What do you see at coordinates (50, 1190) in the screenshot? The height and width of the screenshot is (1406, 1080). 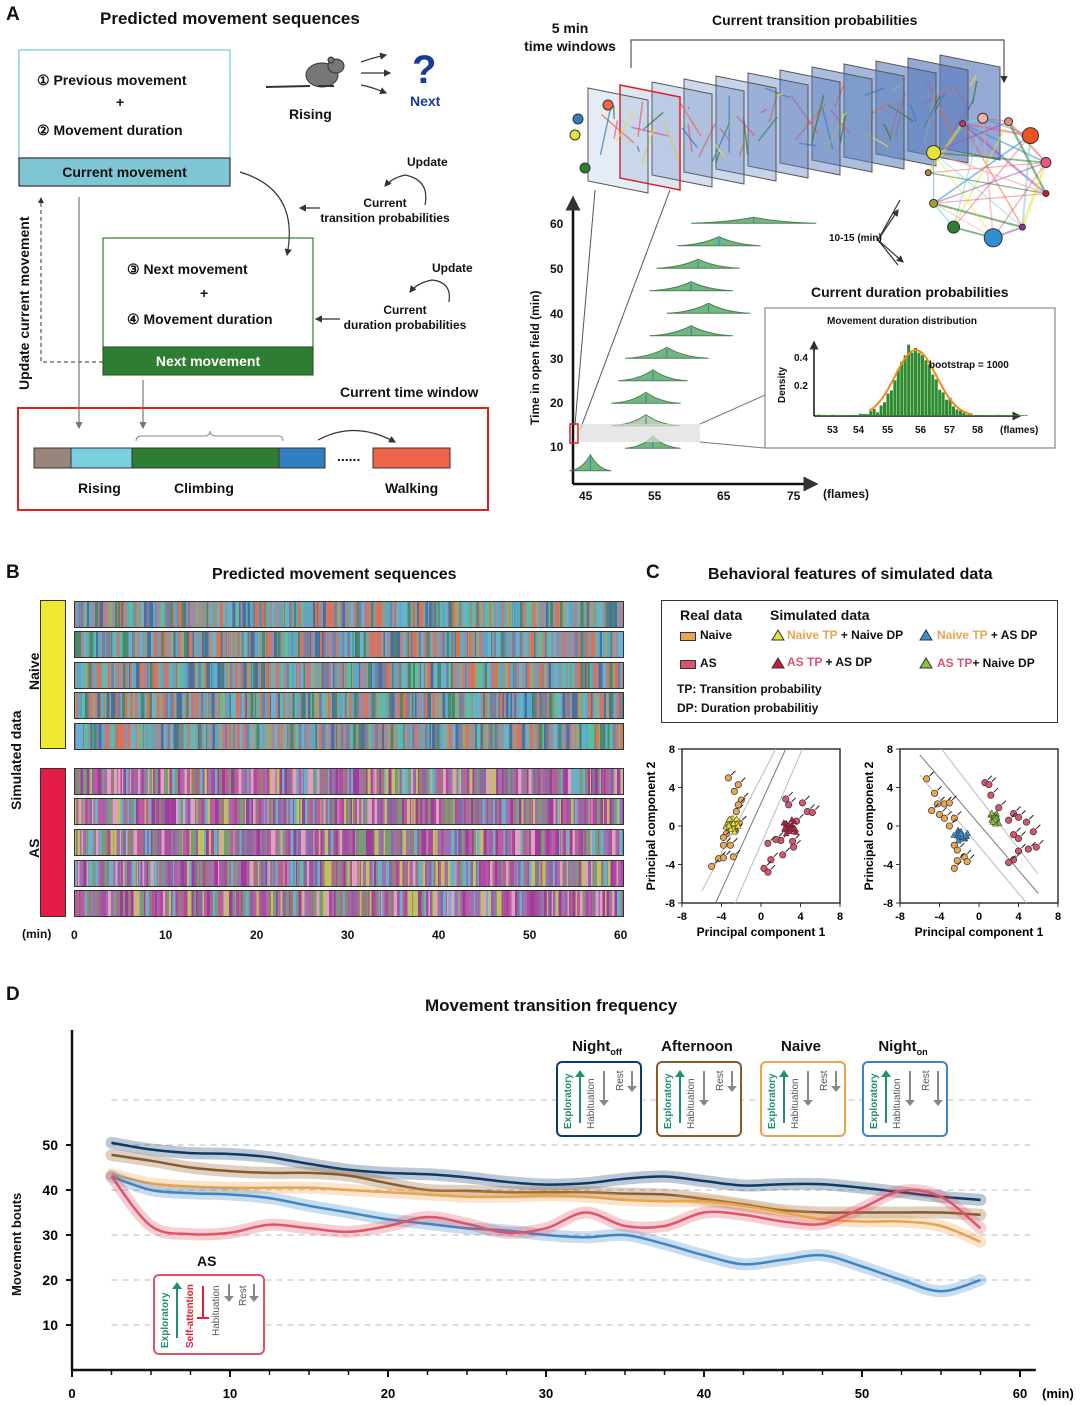 I see `y-tick-label: 40` at bounding box center [50, 1190].